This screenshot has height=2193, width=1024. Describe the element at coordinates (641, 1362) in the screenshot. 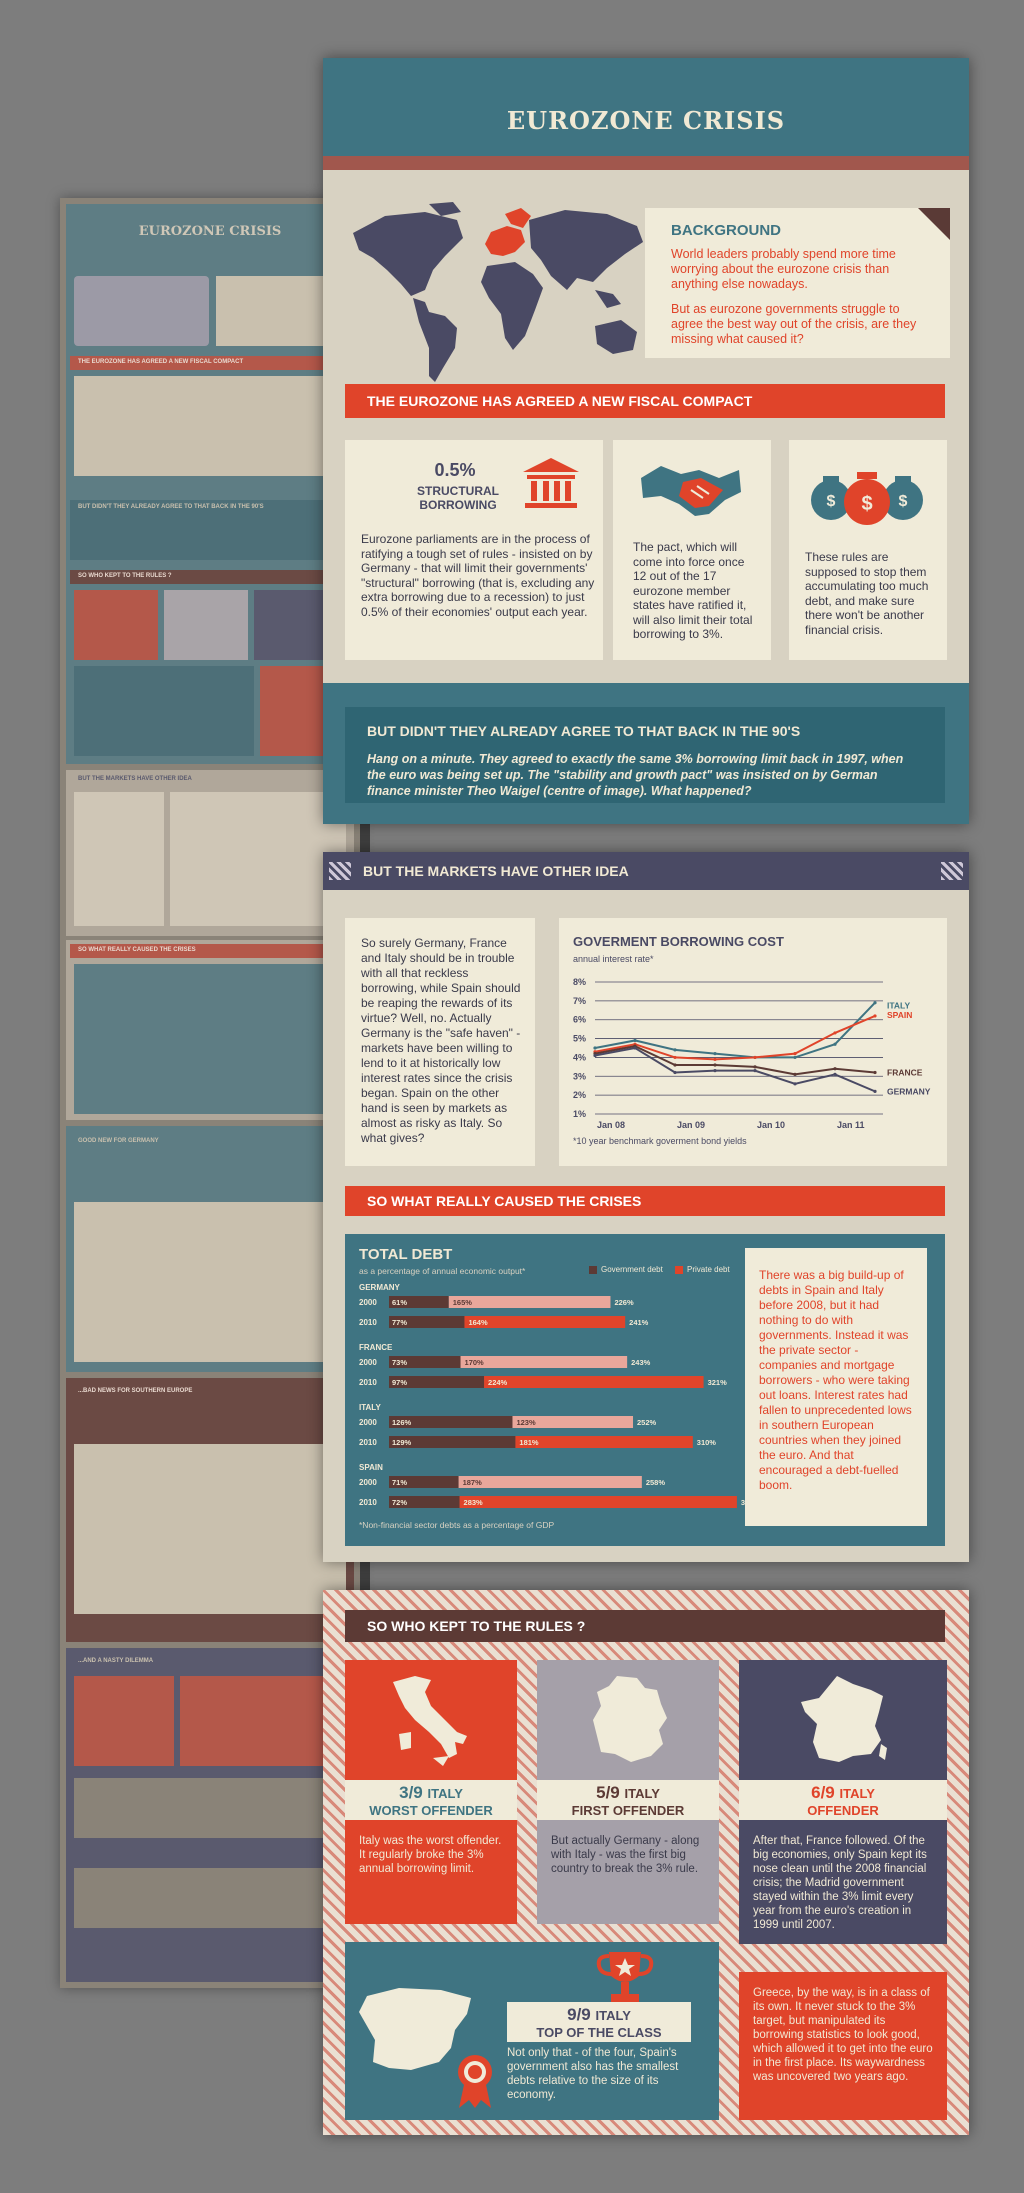

I see `total-debt-label: 243%` at that location.